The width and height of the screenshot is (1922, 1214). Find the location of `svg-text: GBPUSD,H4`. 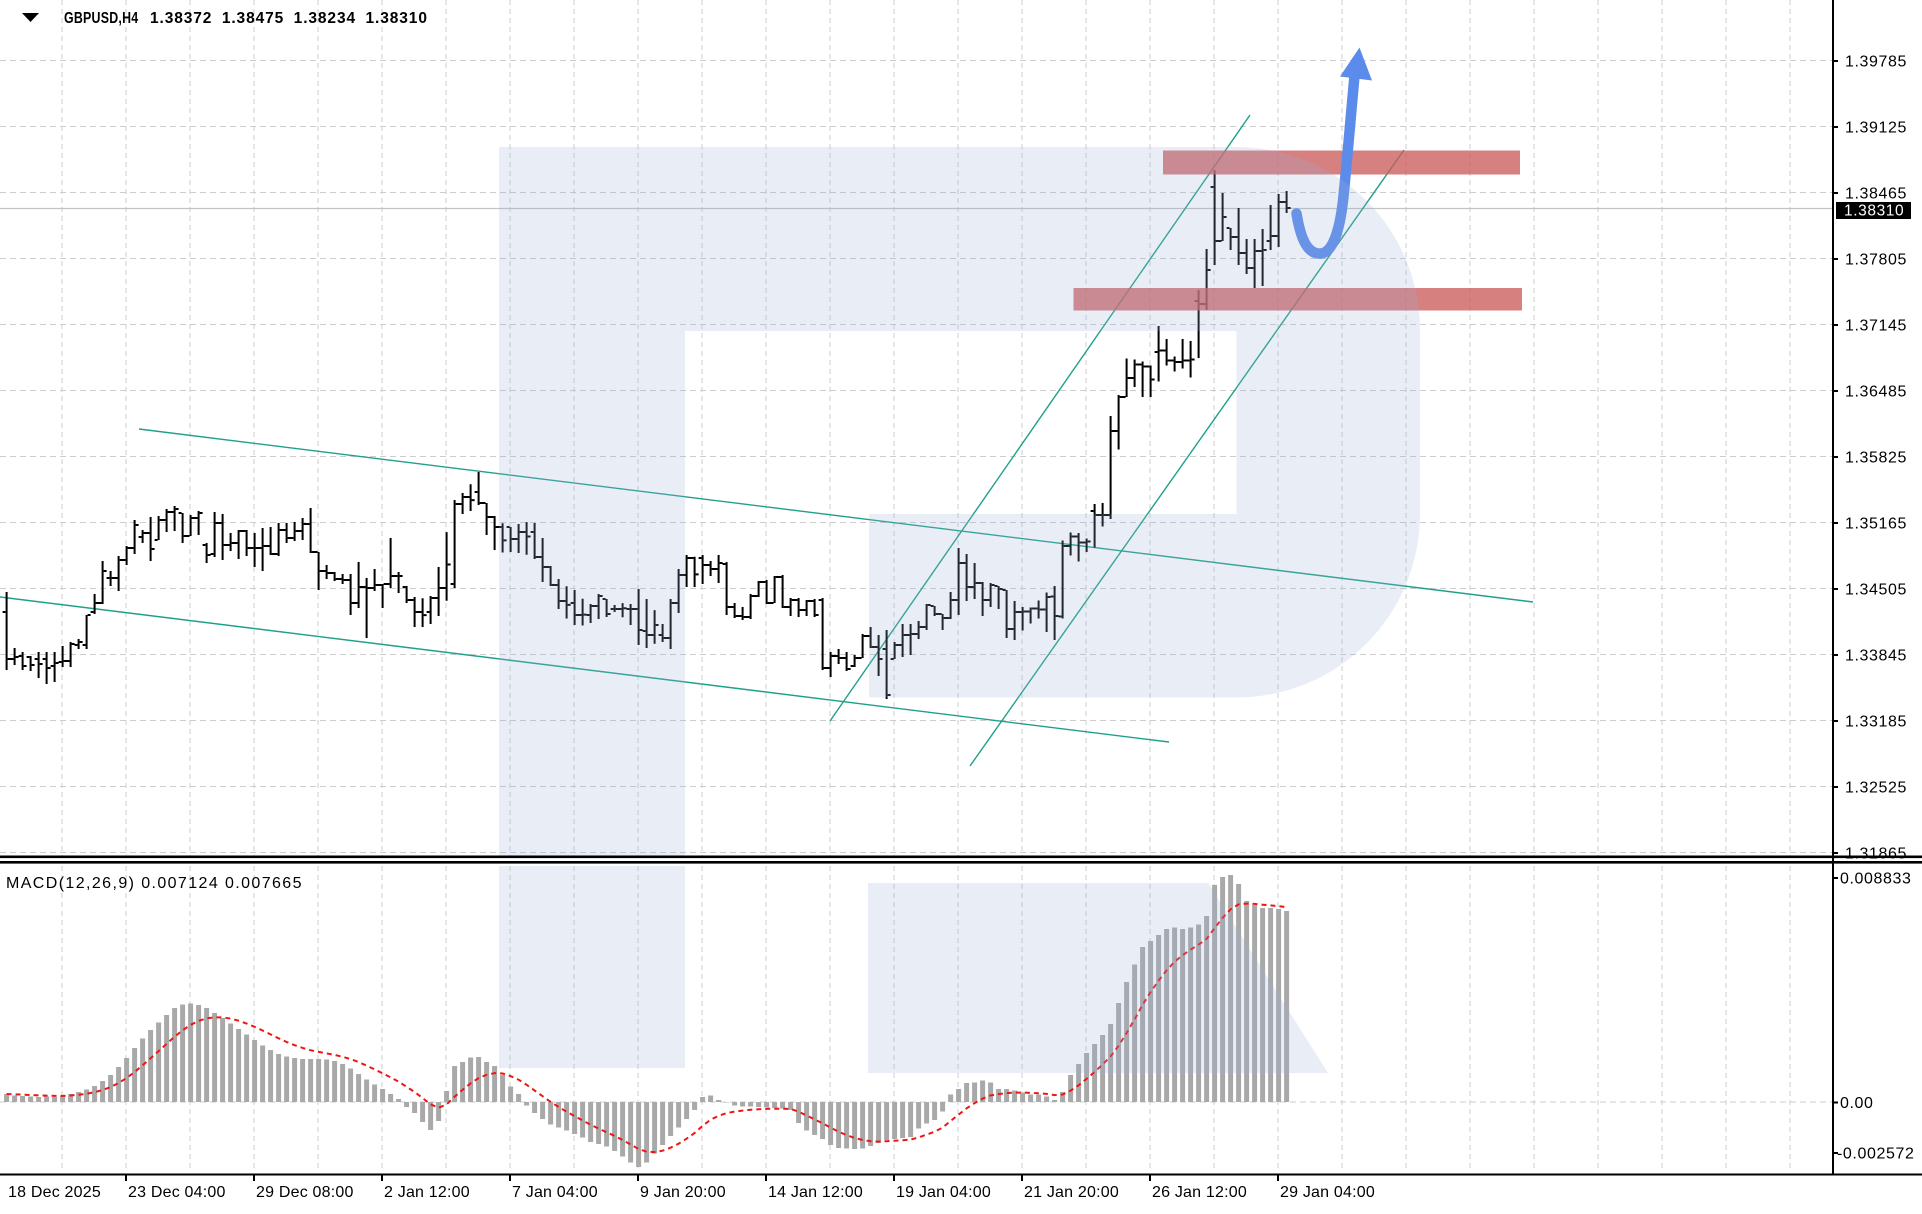

svg-text: GBPUSD,H4 is located at coordinates (101, 18).